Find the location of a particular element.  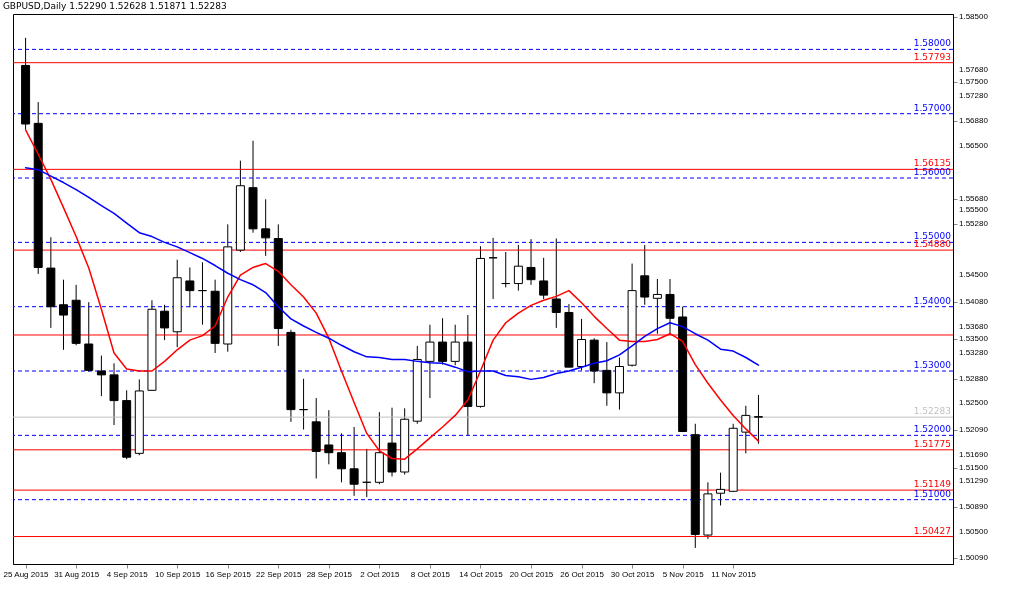

y-tick-label: 1.51690 is located at coordinates (974, 455).